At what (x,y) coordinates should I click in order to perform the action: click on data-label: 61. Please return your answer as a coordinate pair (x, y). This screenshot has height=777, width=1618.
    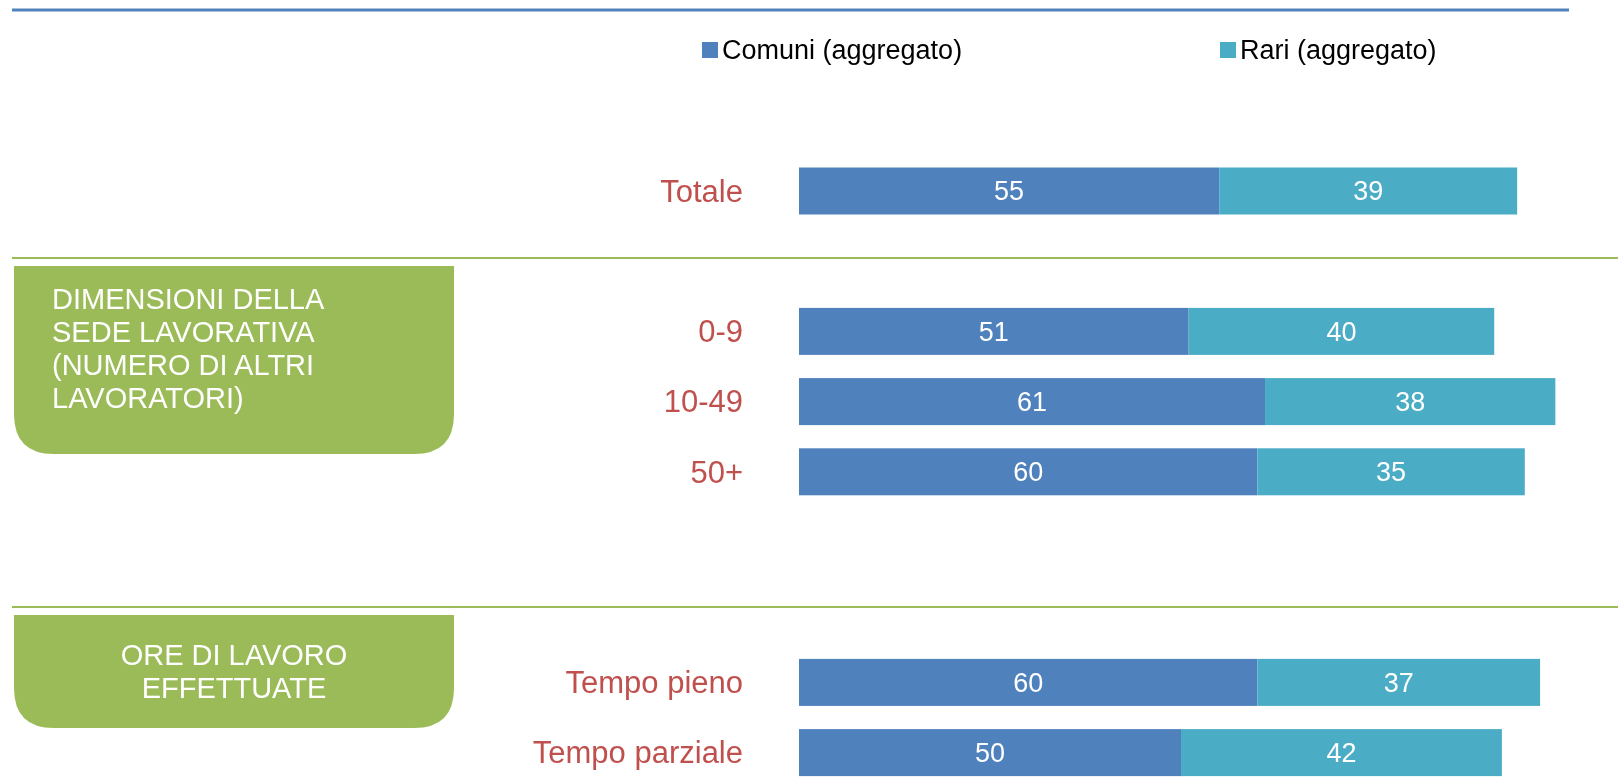
    Looking at the image, I should click on (1032, 402).